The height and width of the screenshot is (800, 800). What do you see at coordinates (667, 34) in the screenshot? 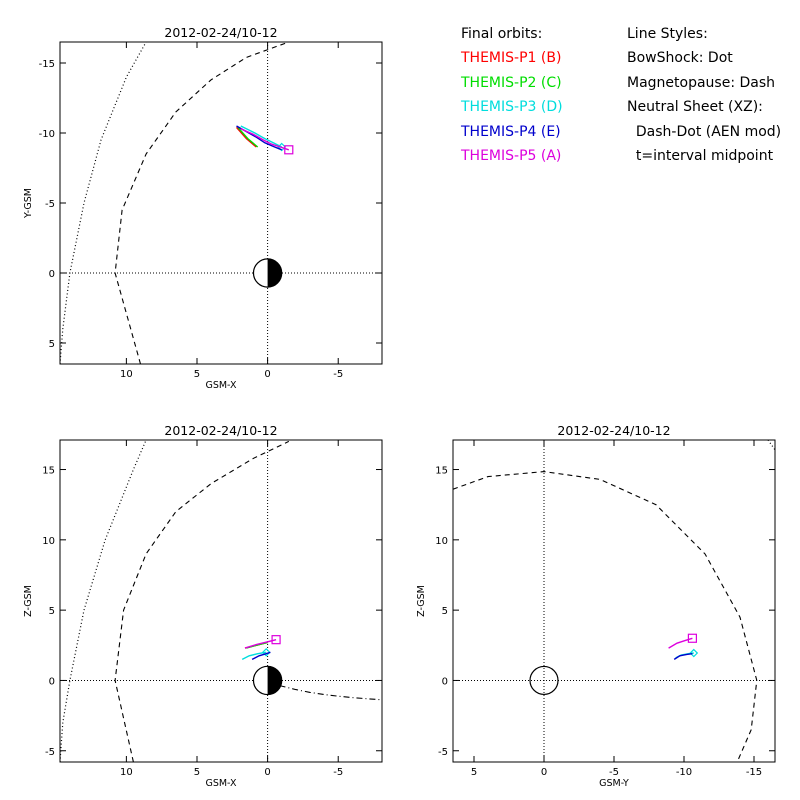
I see `line-styles-heading: Line Styles:` at bounding box center [667, 34].